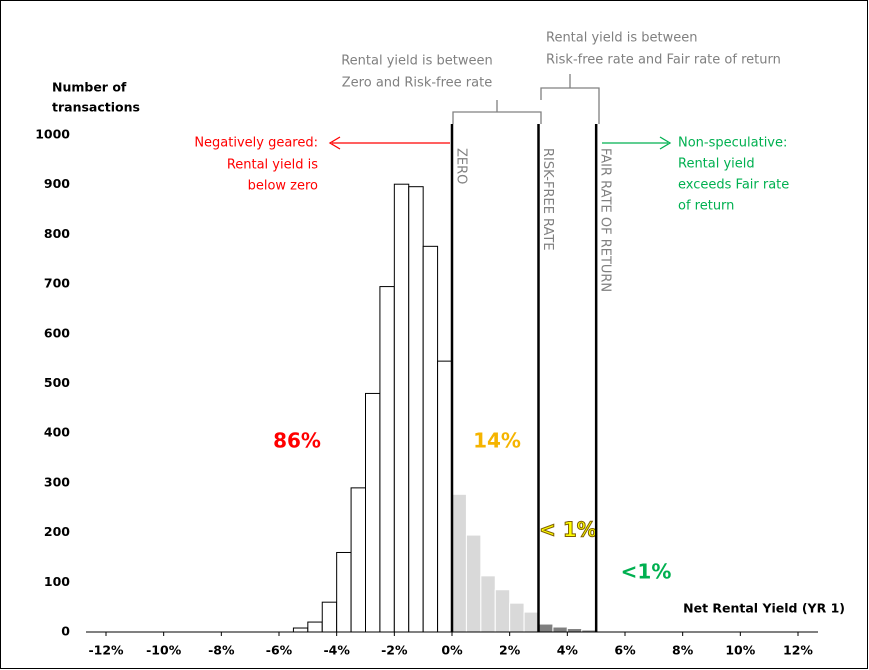 This screenshot has height=670, width=869. What do you see at coordinates (568, 530) in the screenshot?
I see `percent-label: < 1%` at bounding box center [568, 530].